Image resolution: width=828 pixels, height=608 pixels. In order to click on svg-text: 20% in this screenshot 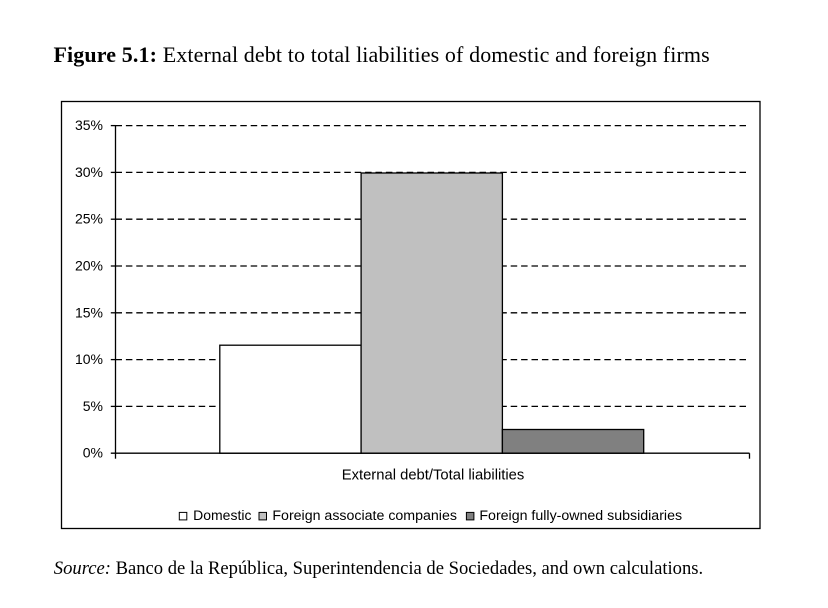, I will do `click(89, 266)`.